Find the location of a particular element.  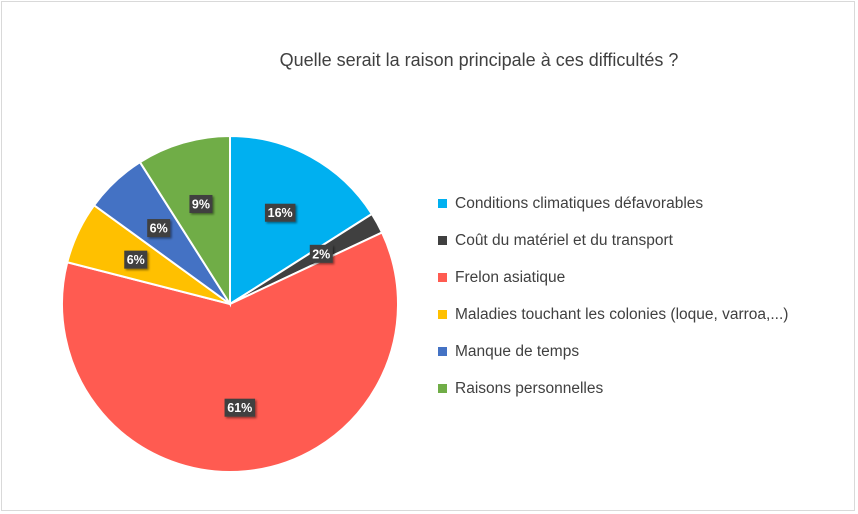

data-label-text-4: 6% is located at coordinates (159, 229).